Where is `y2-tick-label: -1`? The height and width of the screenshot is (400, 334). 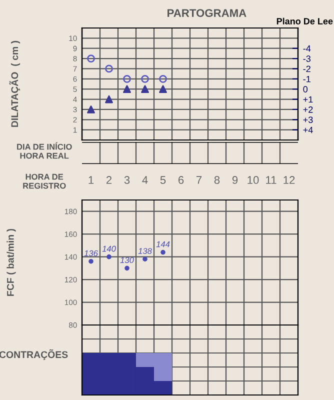 y2-tick-label: -1 is located at coordinates (306, 79).